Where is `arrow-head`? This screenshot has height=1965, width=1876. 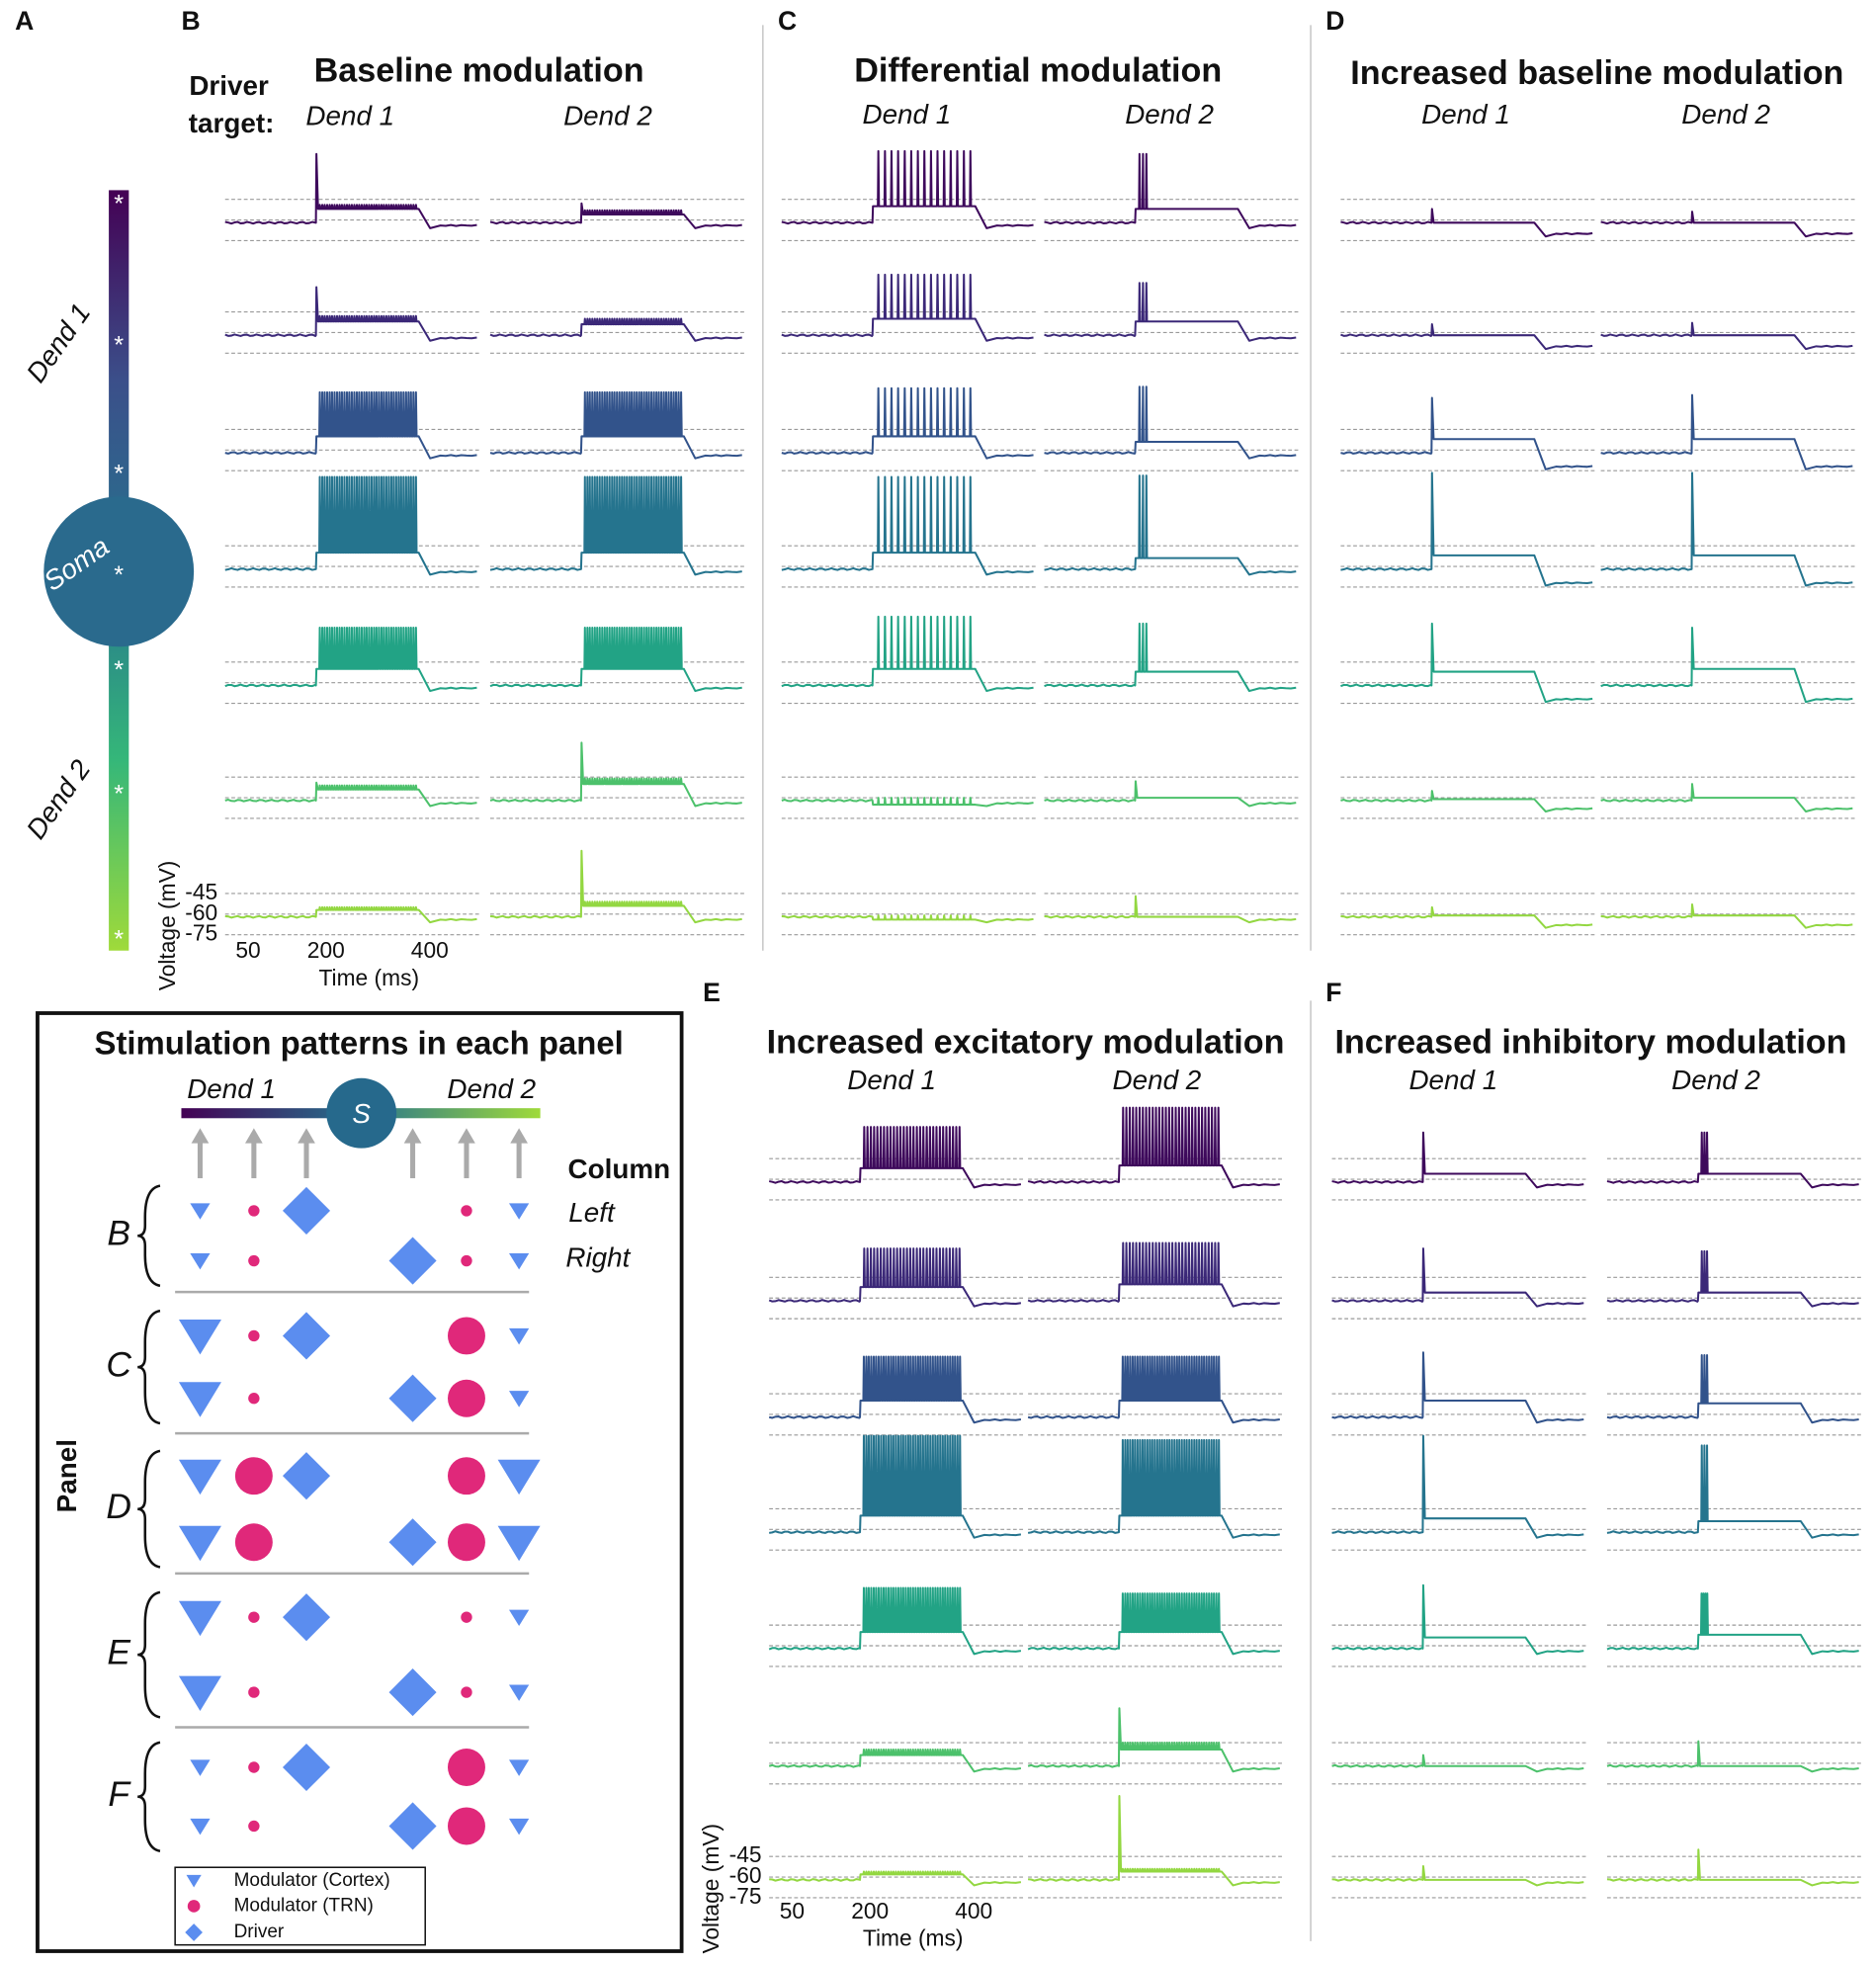 arrow-head is located at coordinates (200, 1136).